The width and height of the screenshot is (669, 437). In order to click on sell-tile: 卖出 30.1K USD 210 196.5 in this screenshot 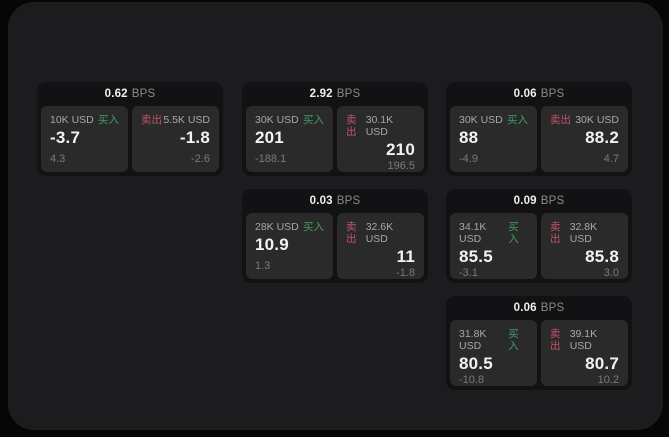, I will do `click(380, 139)`.